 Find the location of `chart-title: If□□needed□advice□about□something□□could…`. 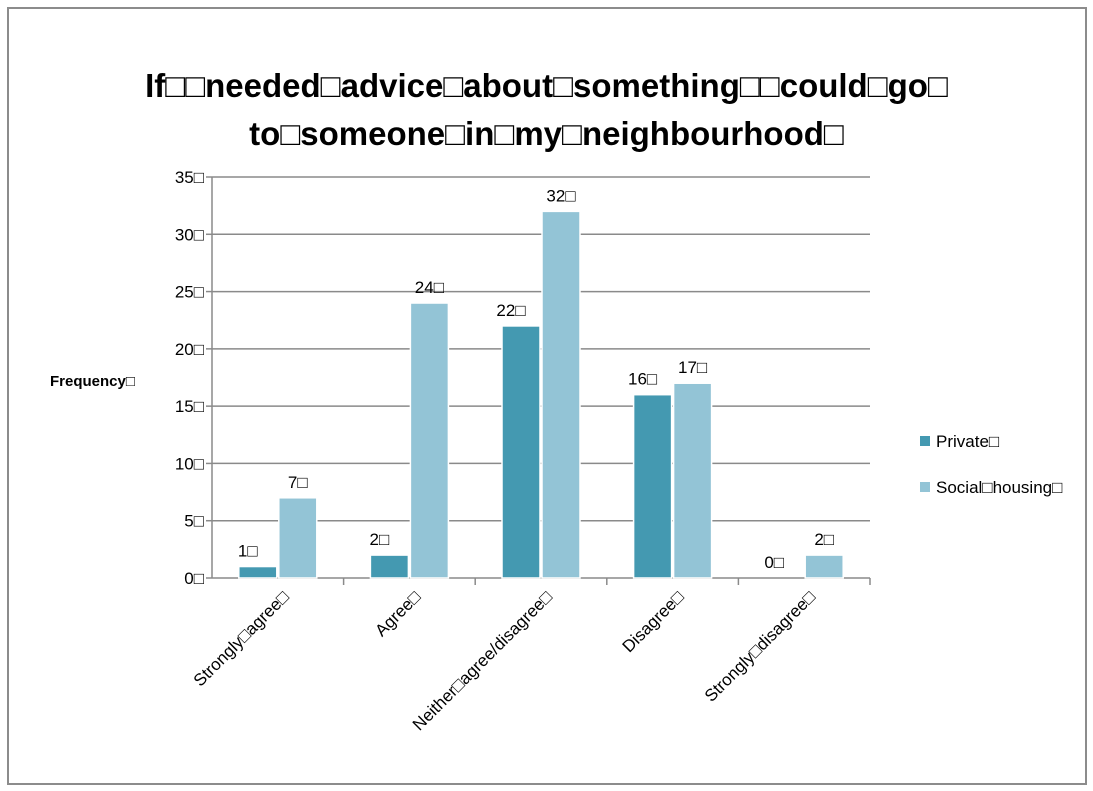

chart-title: If□□needed□advice□about□something□□could… is located at coordinates (546, 110).